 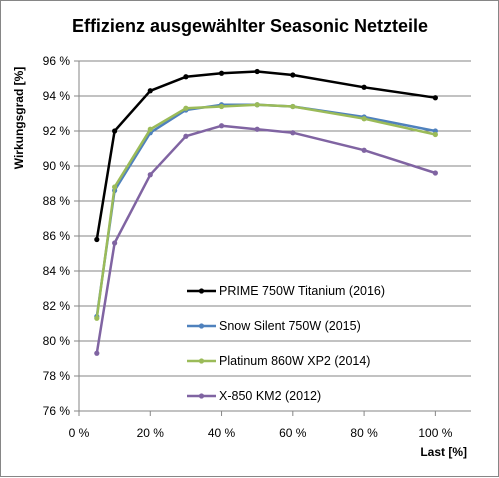 What do you see at coordinates (57, 411) in the screenshot?
I see `y-tick-label: 76 %` at bounding box center [57, 411].